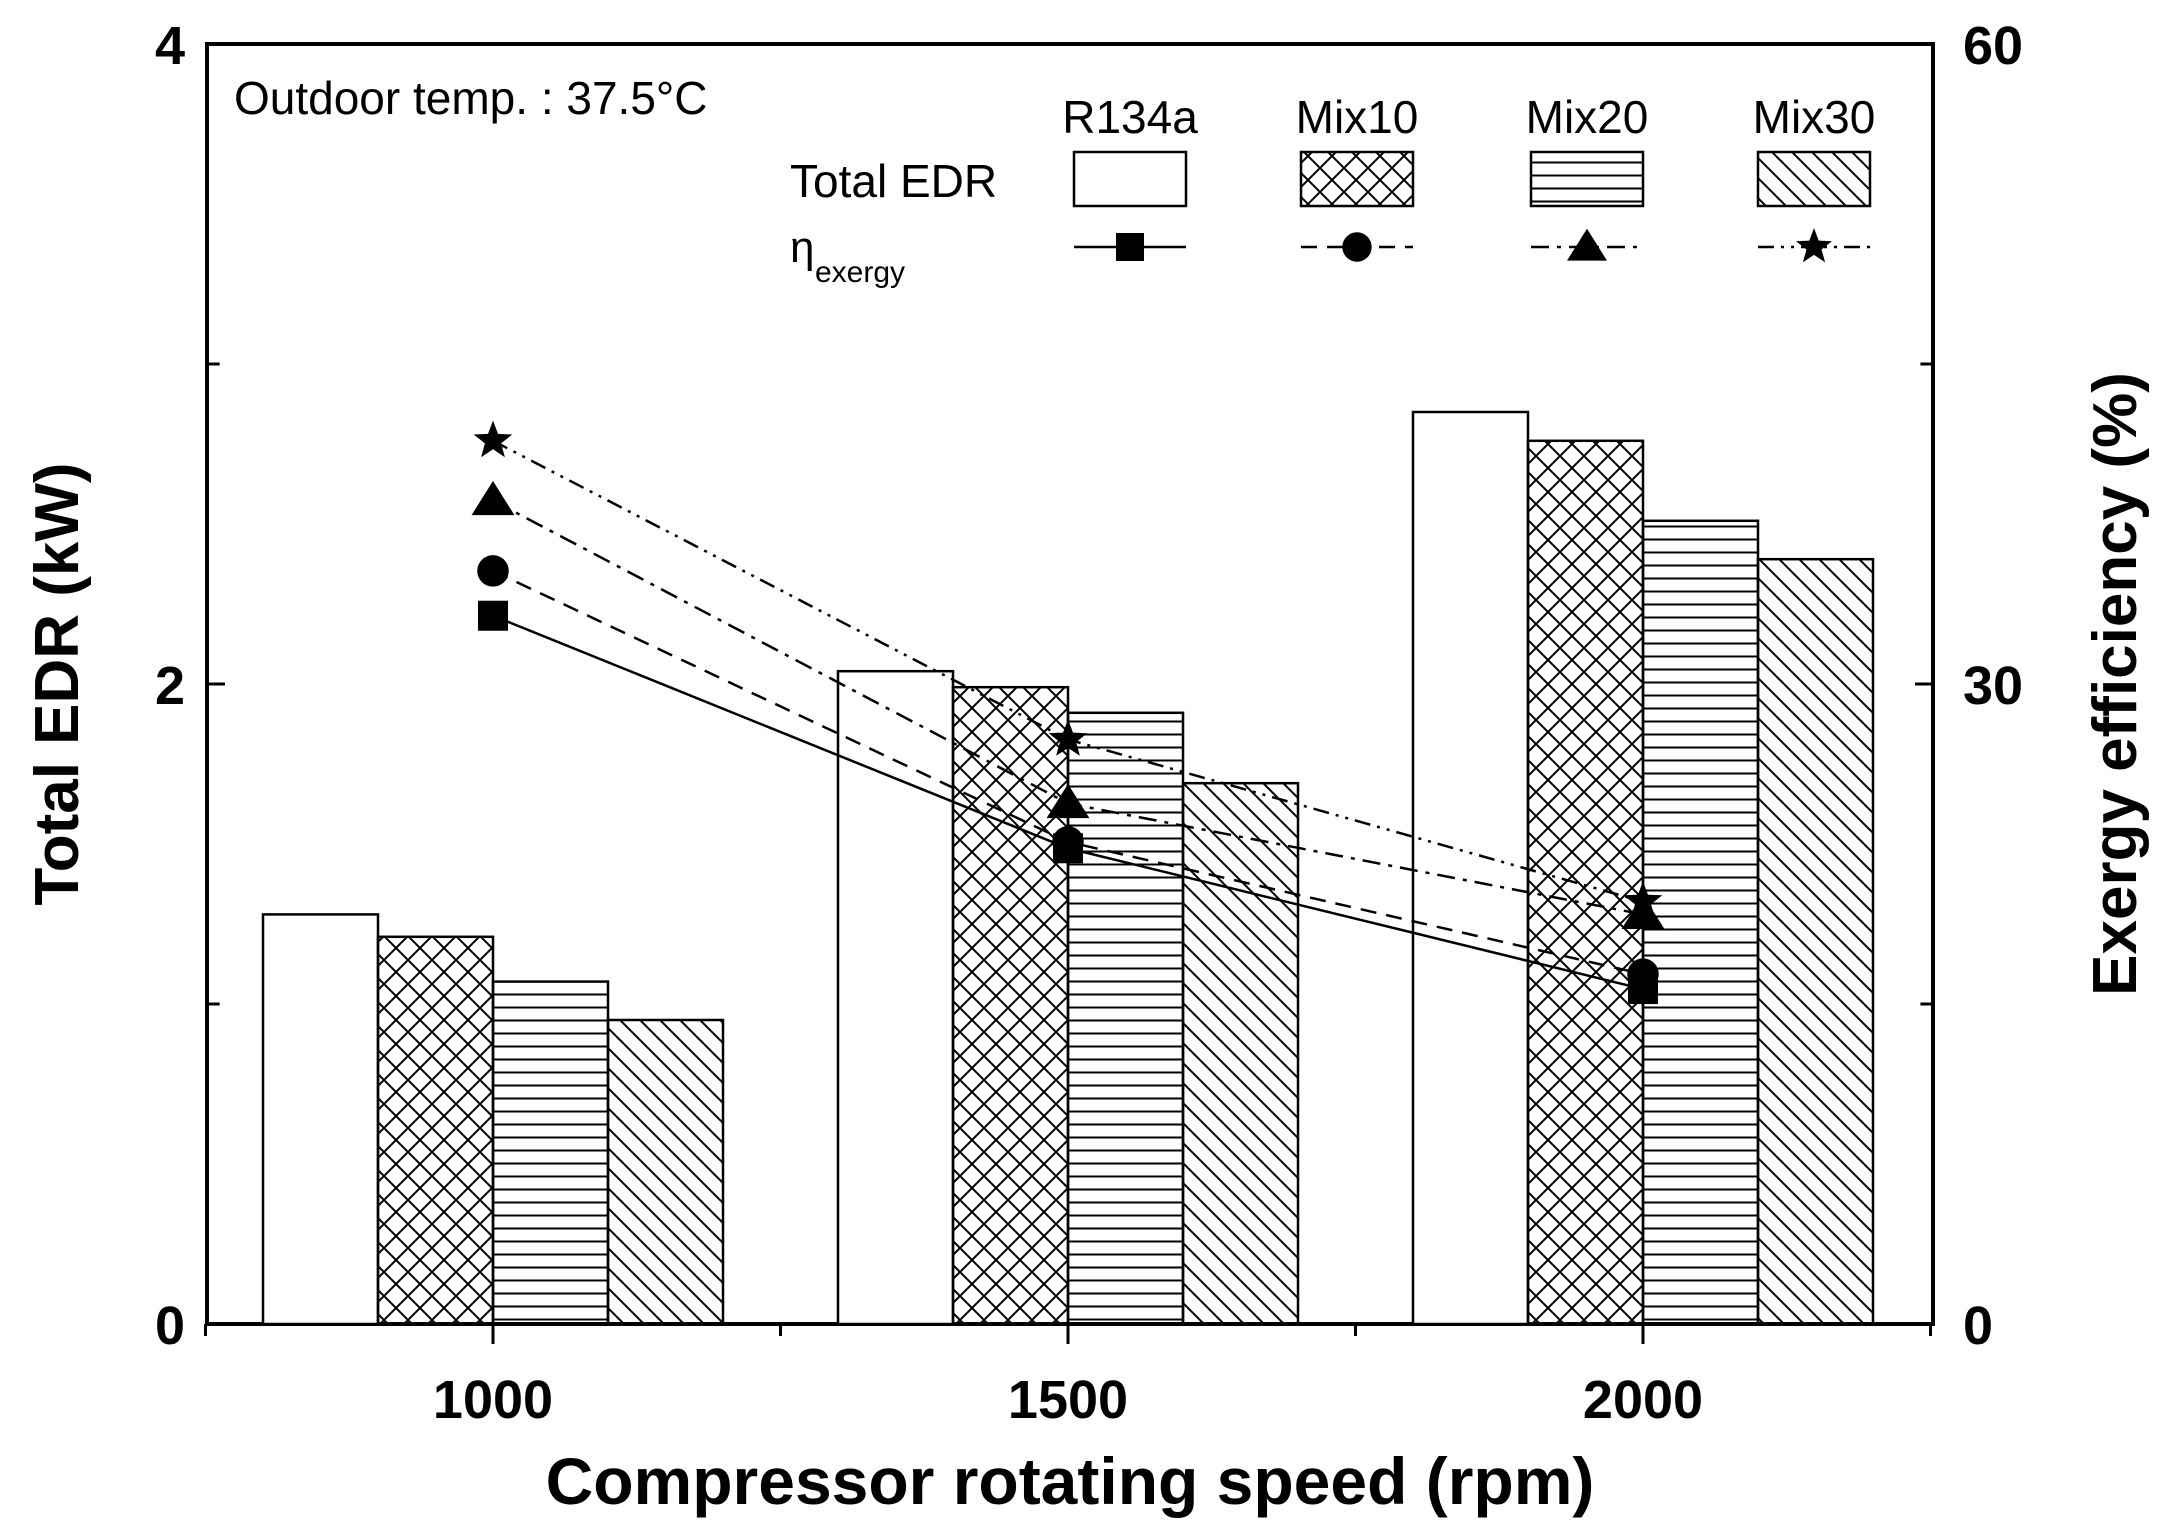 The image size is (2164, 1538). Describe the element at coordinates (170, 46) in the screenshot. I see `y-tick-label: 4` at that location.